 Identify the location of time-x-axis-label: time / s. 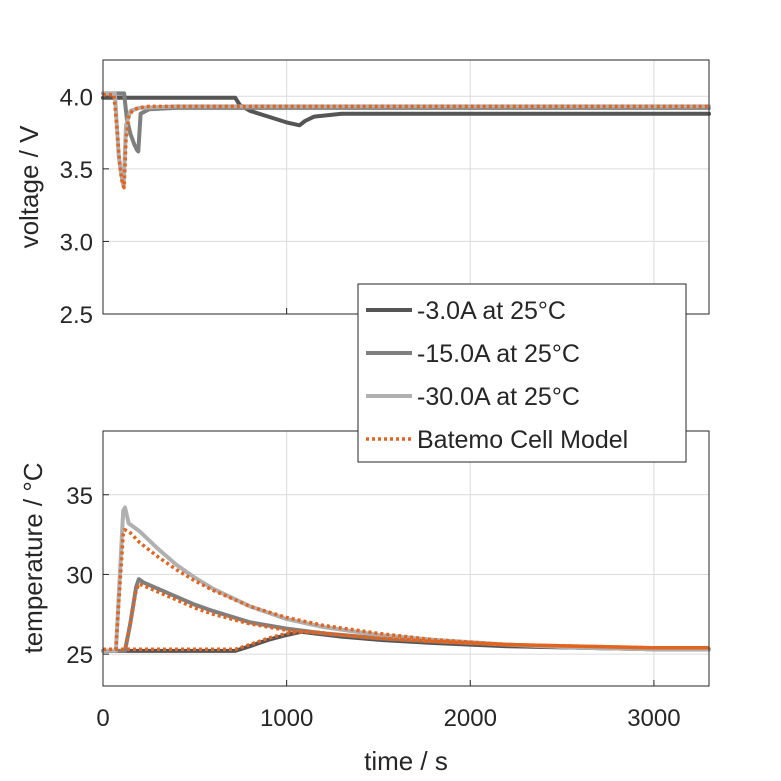
(406, 761).